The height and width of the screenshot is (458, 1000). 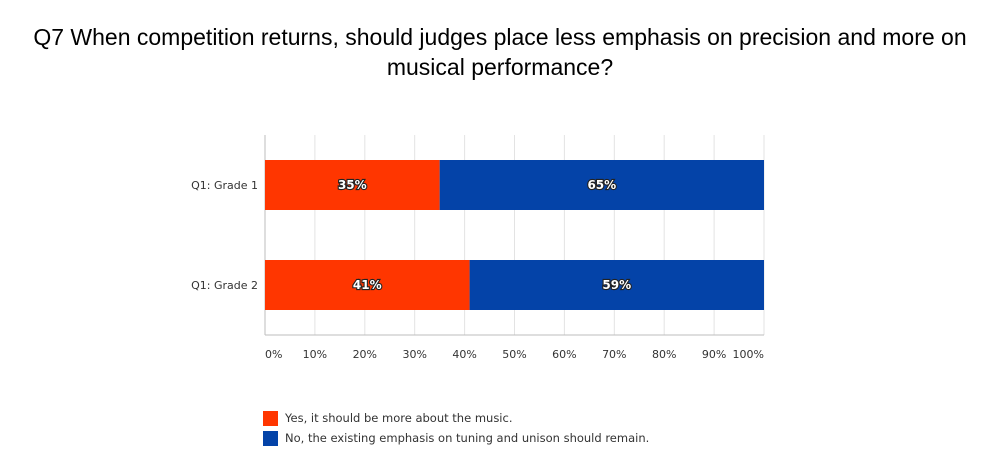 I want to click on data-label: 59%, so click(x=616, y=285).